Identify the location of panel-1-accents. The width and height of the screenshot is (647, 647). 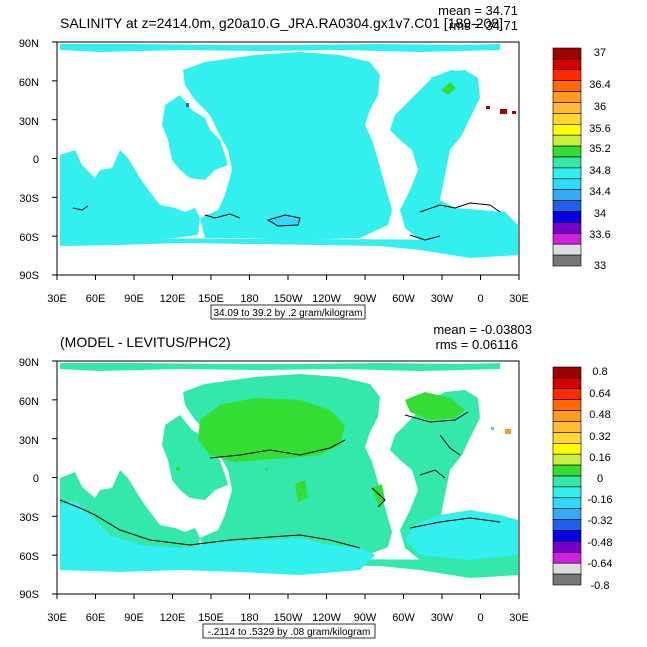
(351, 154).